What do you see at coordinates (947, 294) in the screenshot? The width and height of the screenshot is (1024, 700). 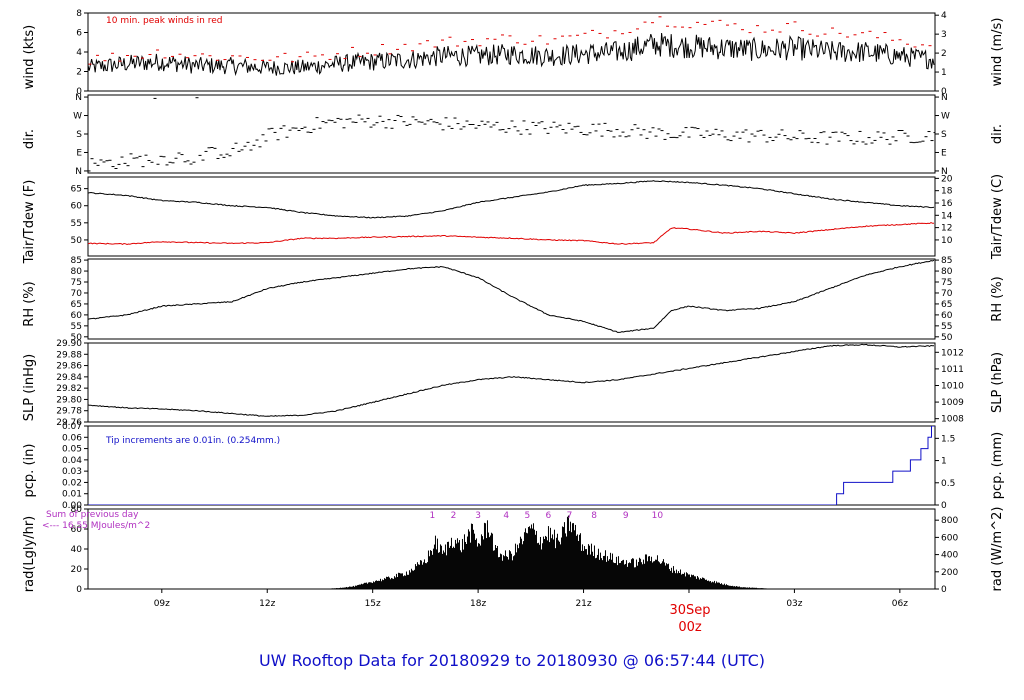 I see `tick-label-right: 70` at bounding box center [947, 294].